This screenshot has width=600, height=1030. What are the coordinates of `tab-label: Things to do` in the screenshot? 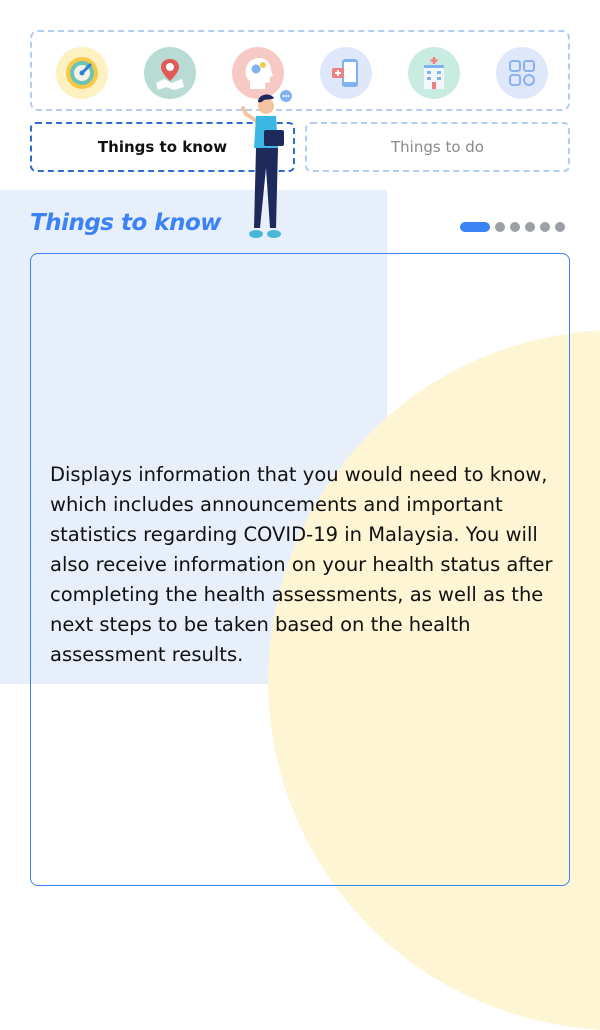 It's located at (437, 147).